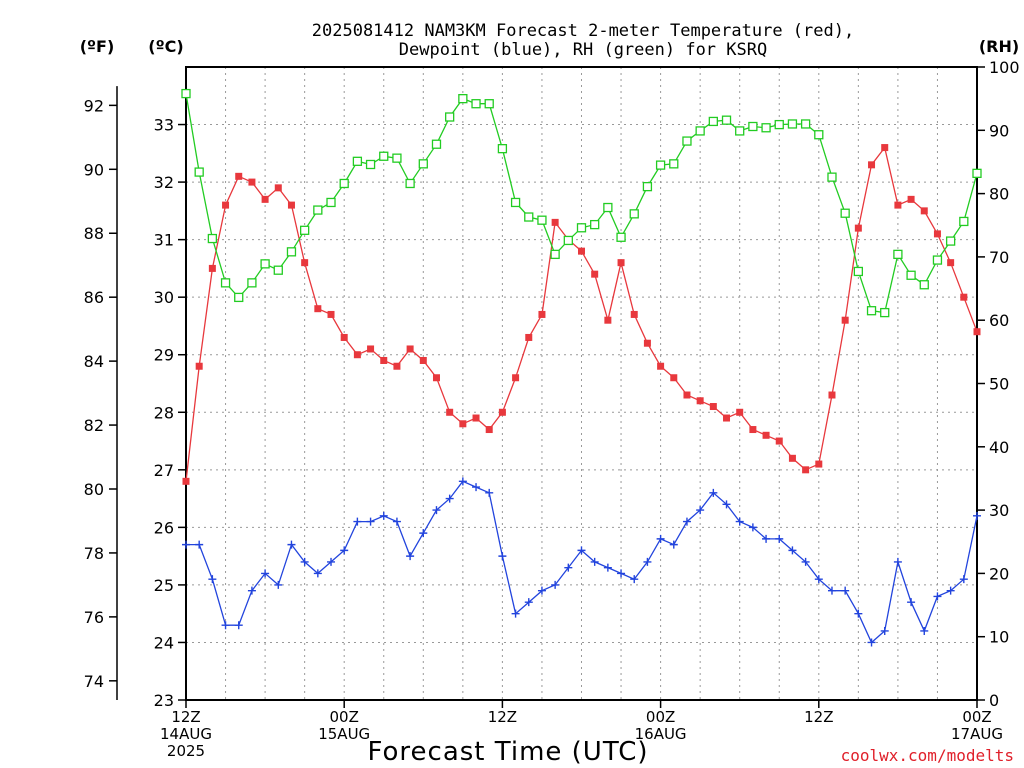  What do you see at coordinates (999, 573) in the screenshot?
I see `rh-tick-label: 20` at bounding box center [999, 573].